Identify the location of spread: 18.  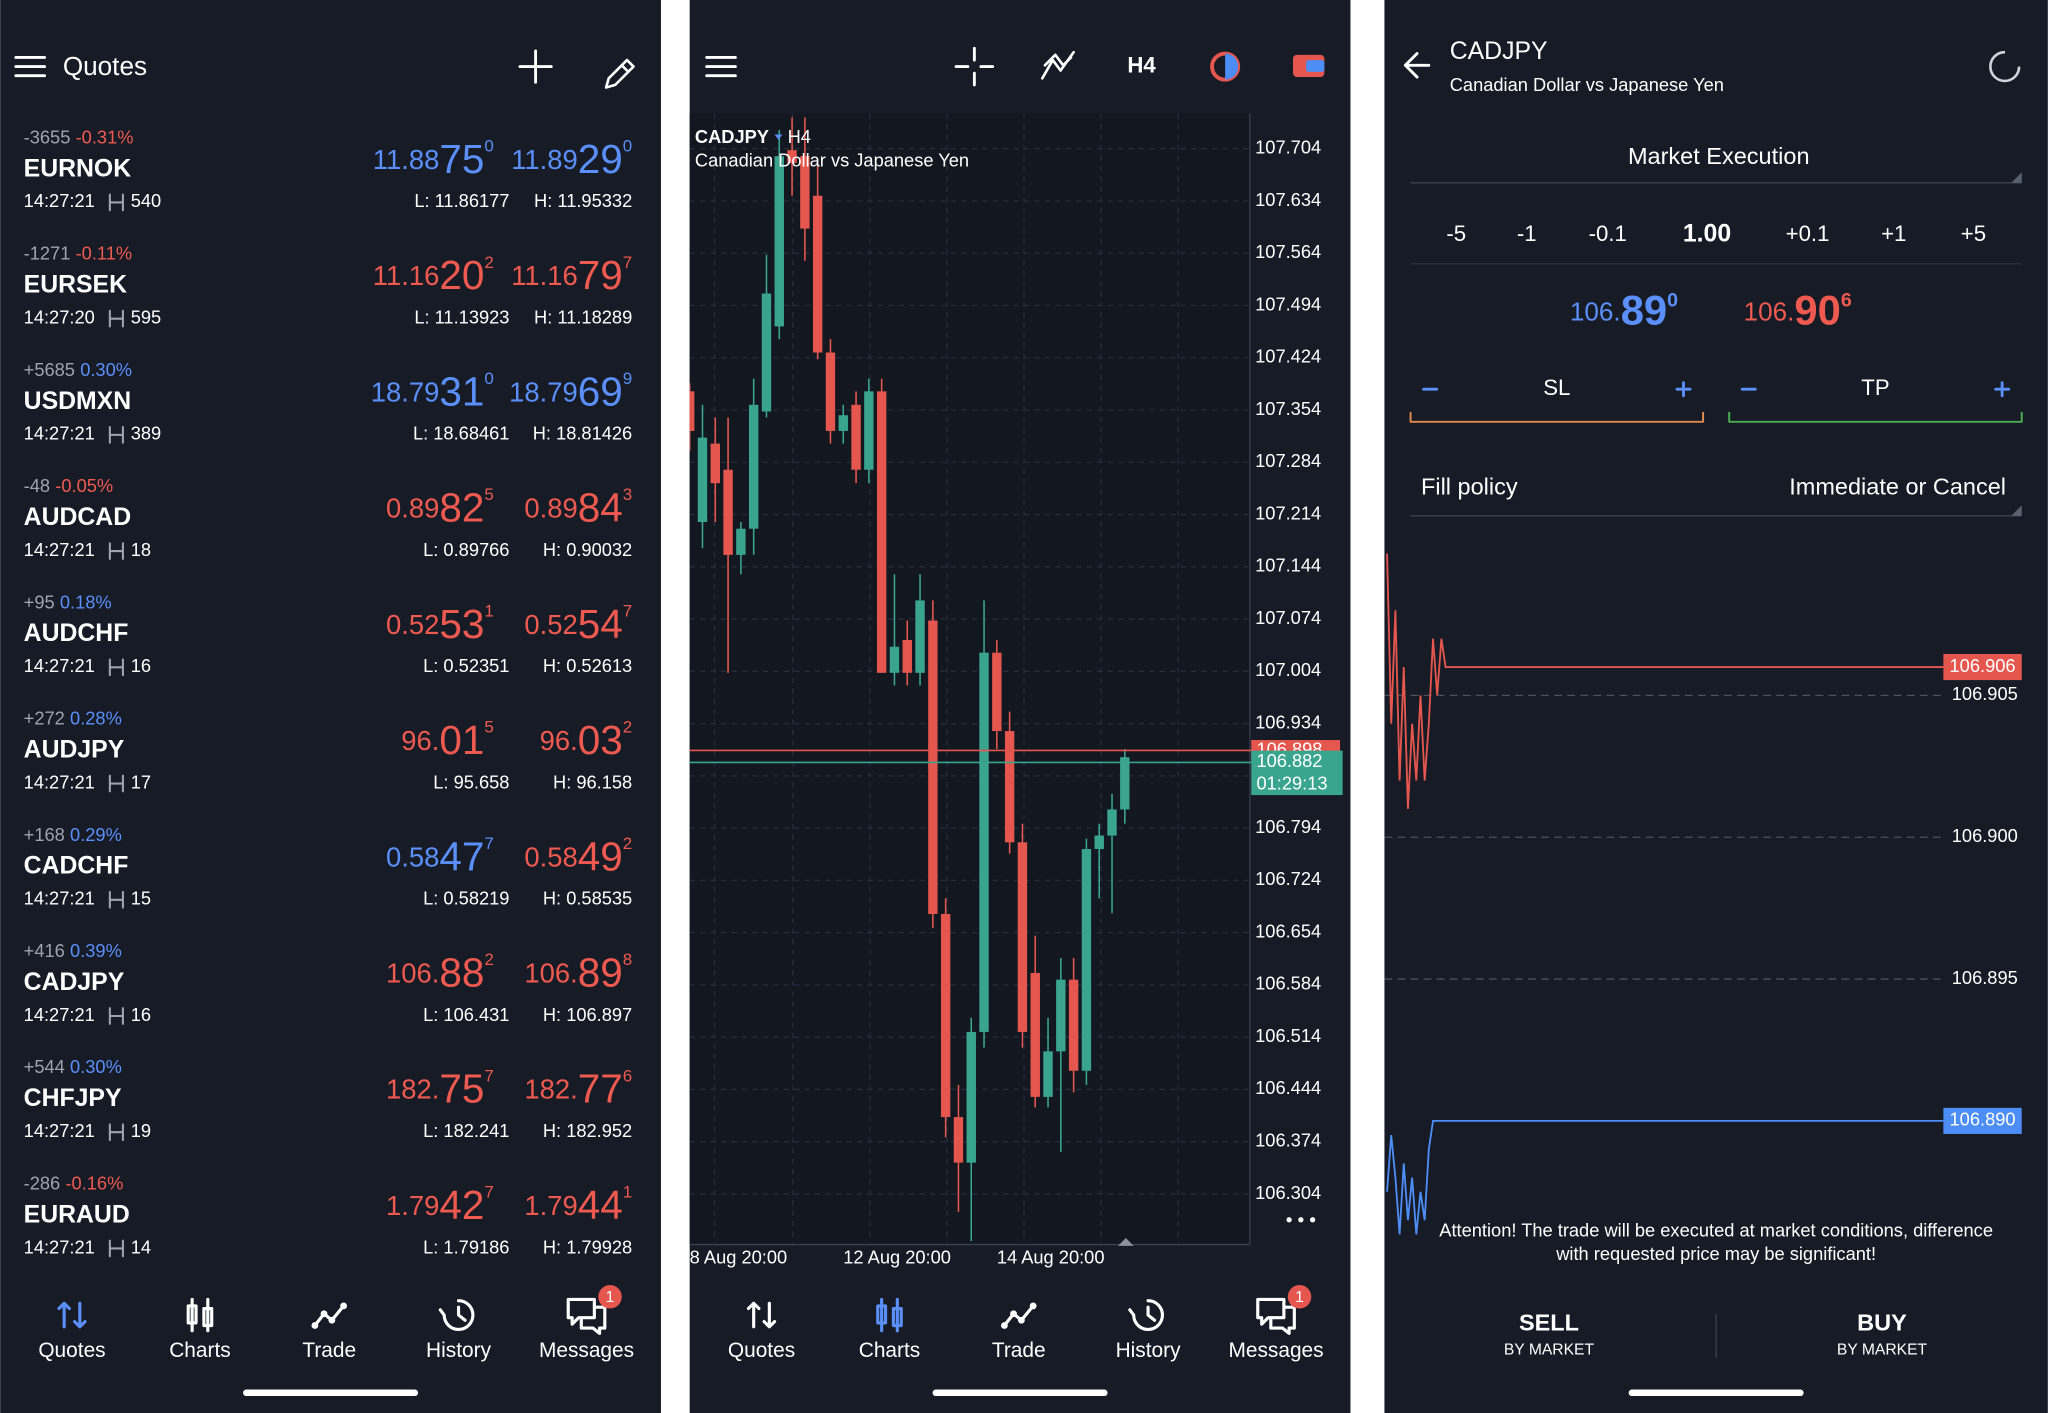
(141, 549).